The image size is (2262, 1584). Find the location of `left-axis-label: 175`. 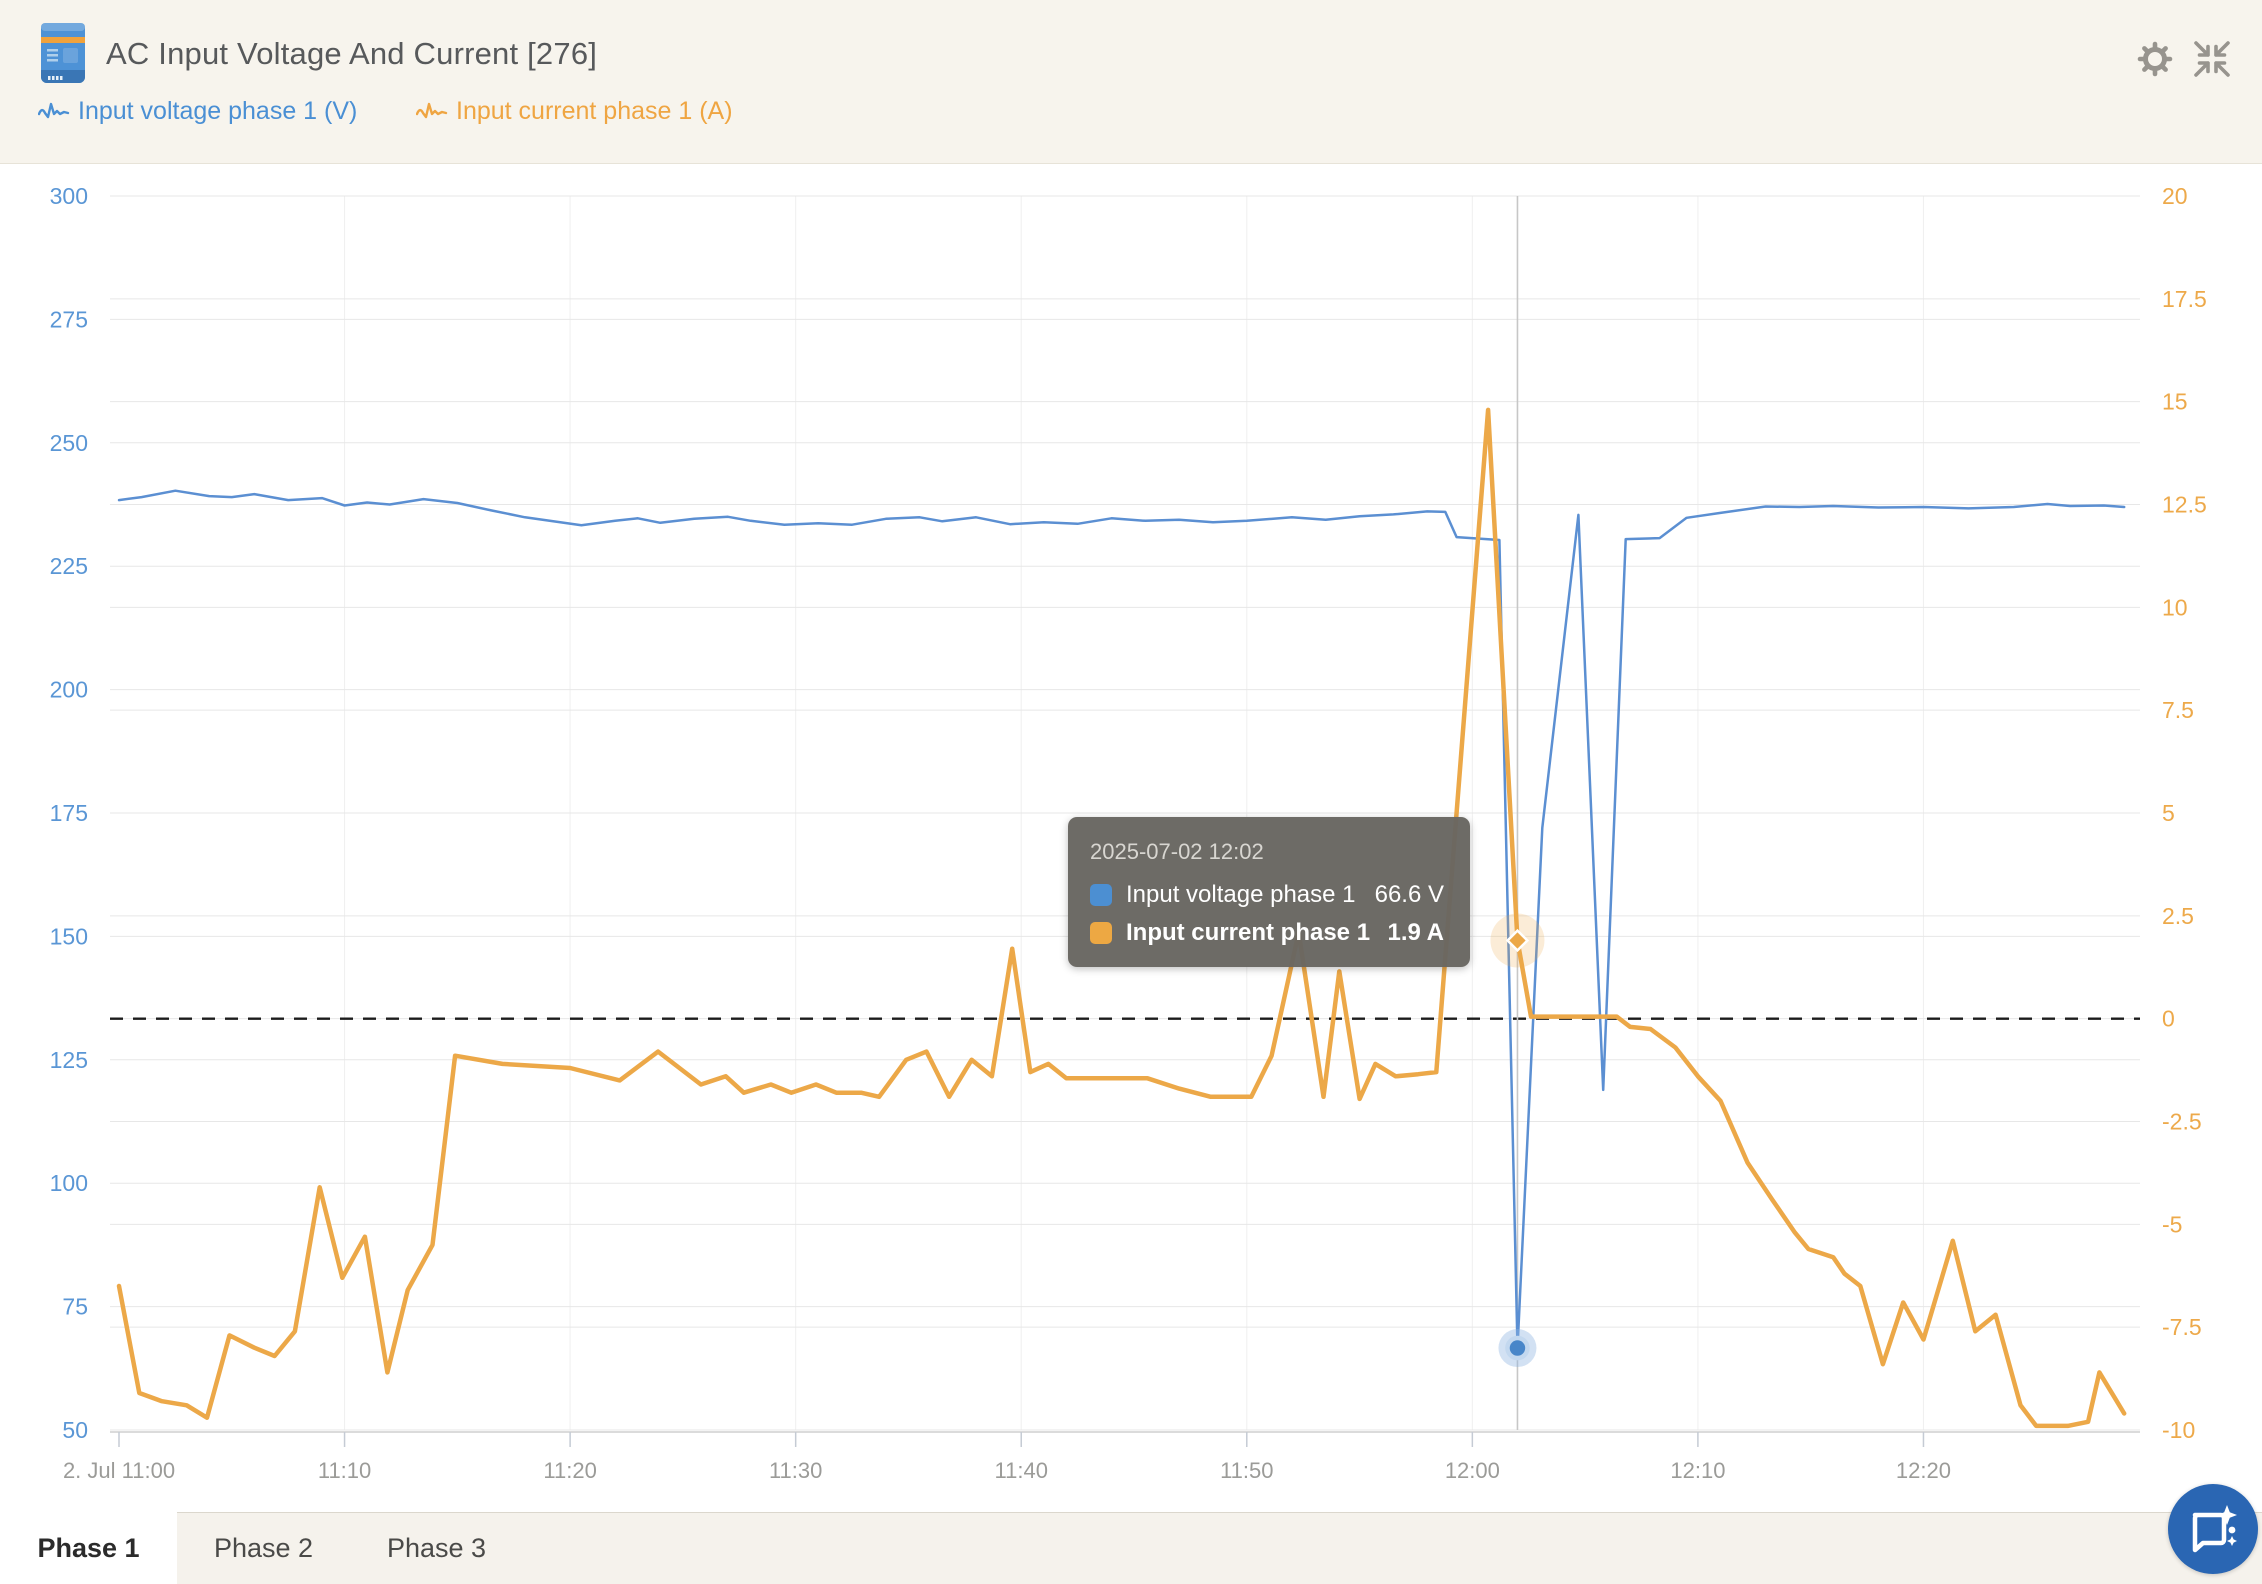

left-axis-label: 175 is located at coordinates (69, 813).